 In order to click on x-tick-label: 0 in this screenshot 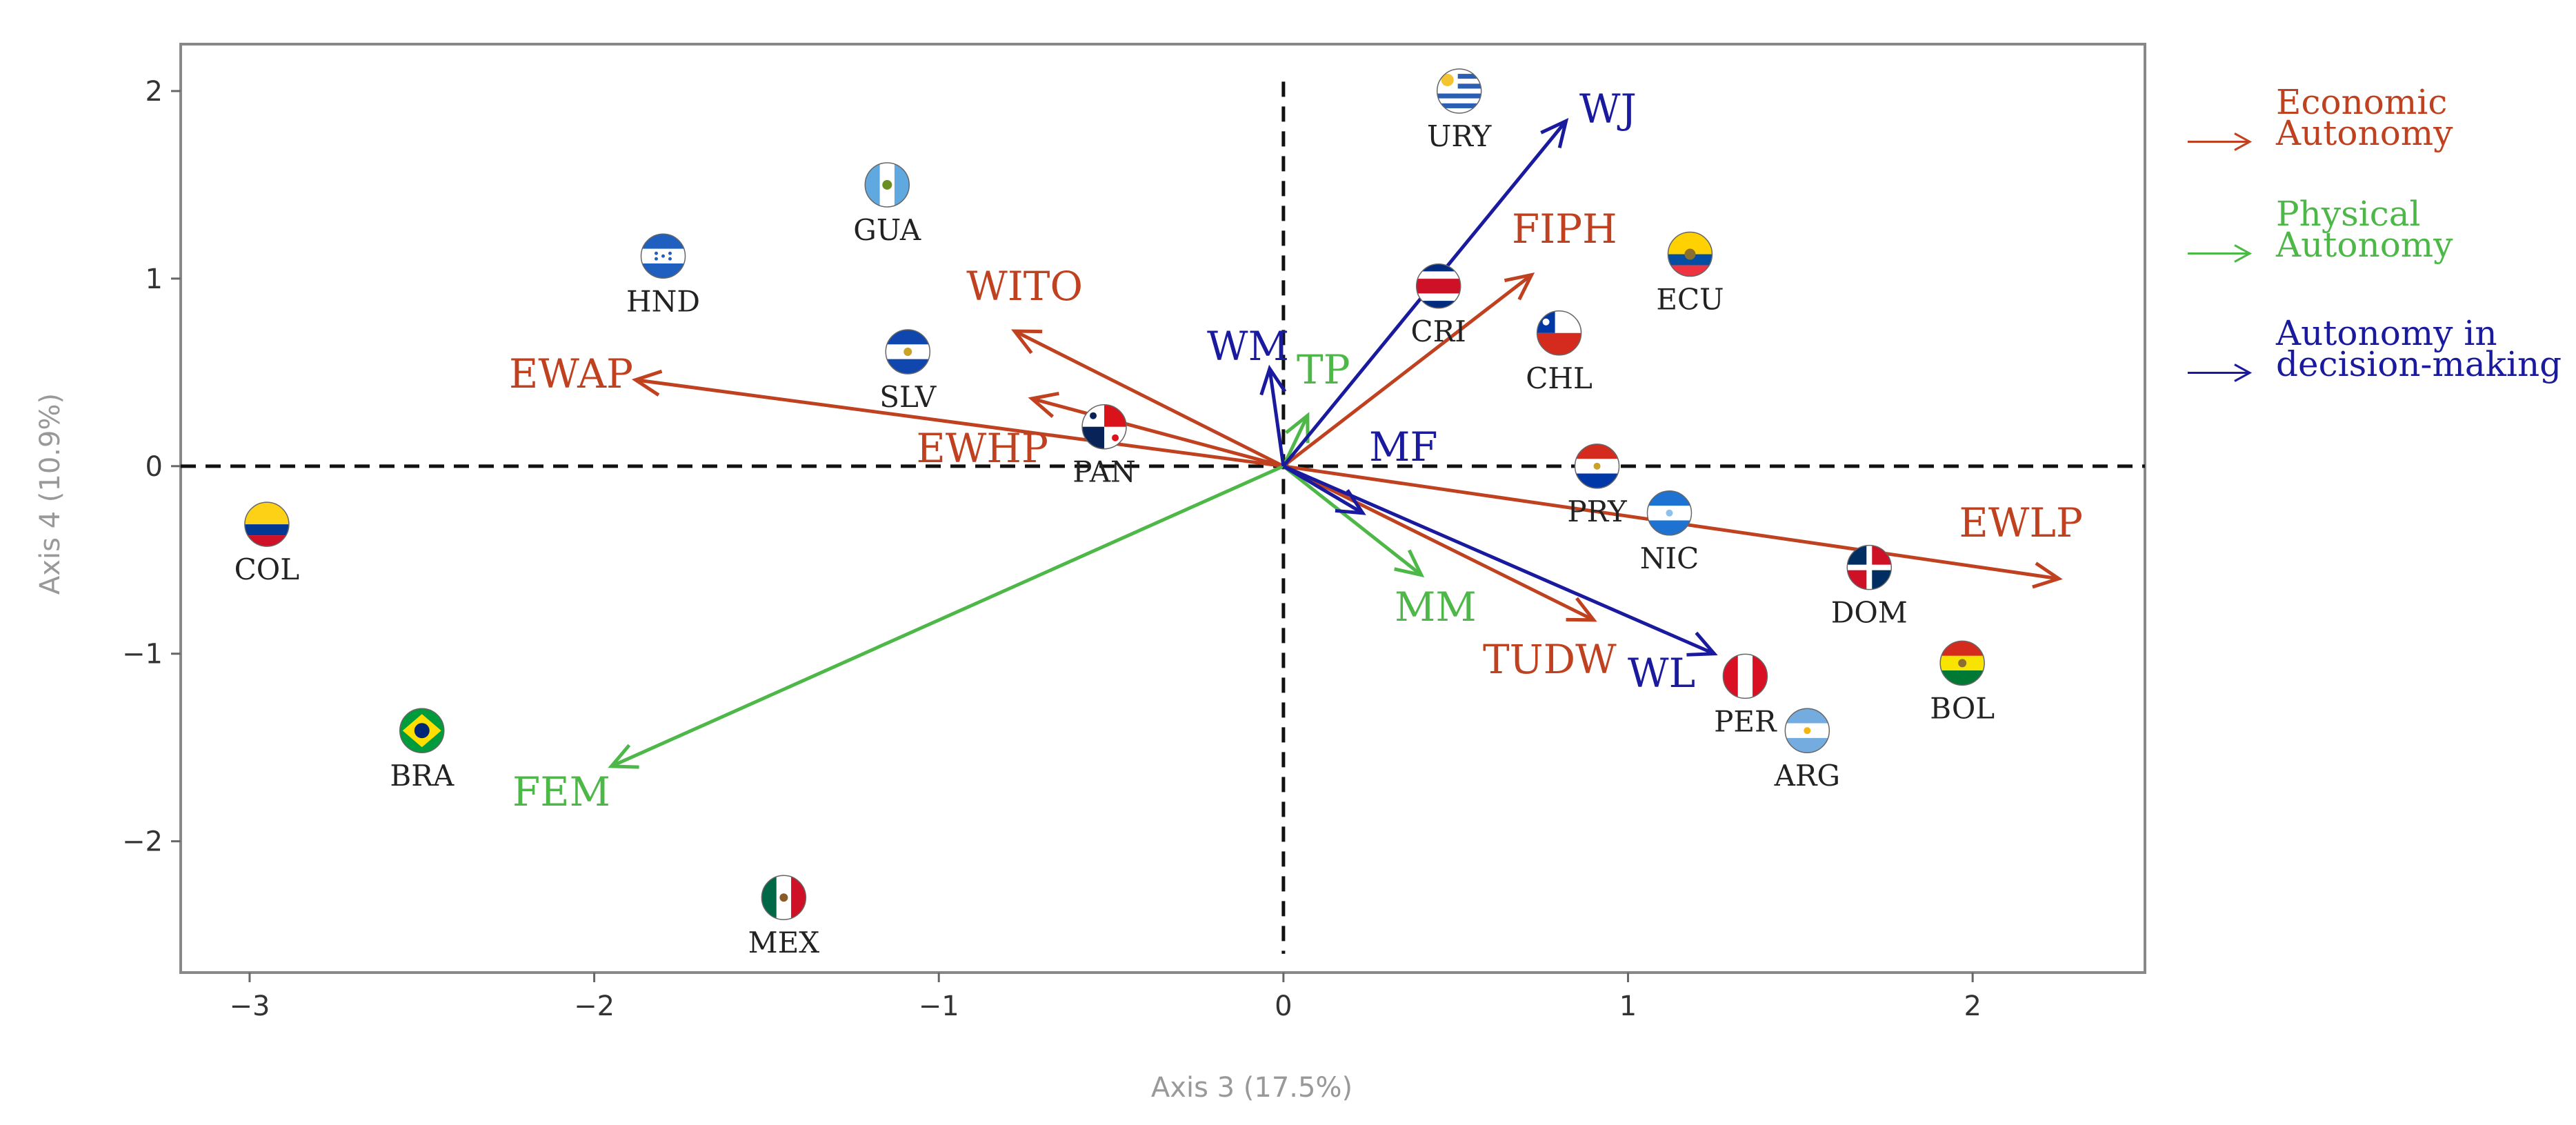, I will do `click(1283, 1006)`.